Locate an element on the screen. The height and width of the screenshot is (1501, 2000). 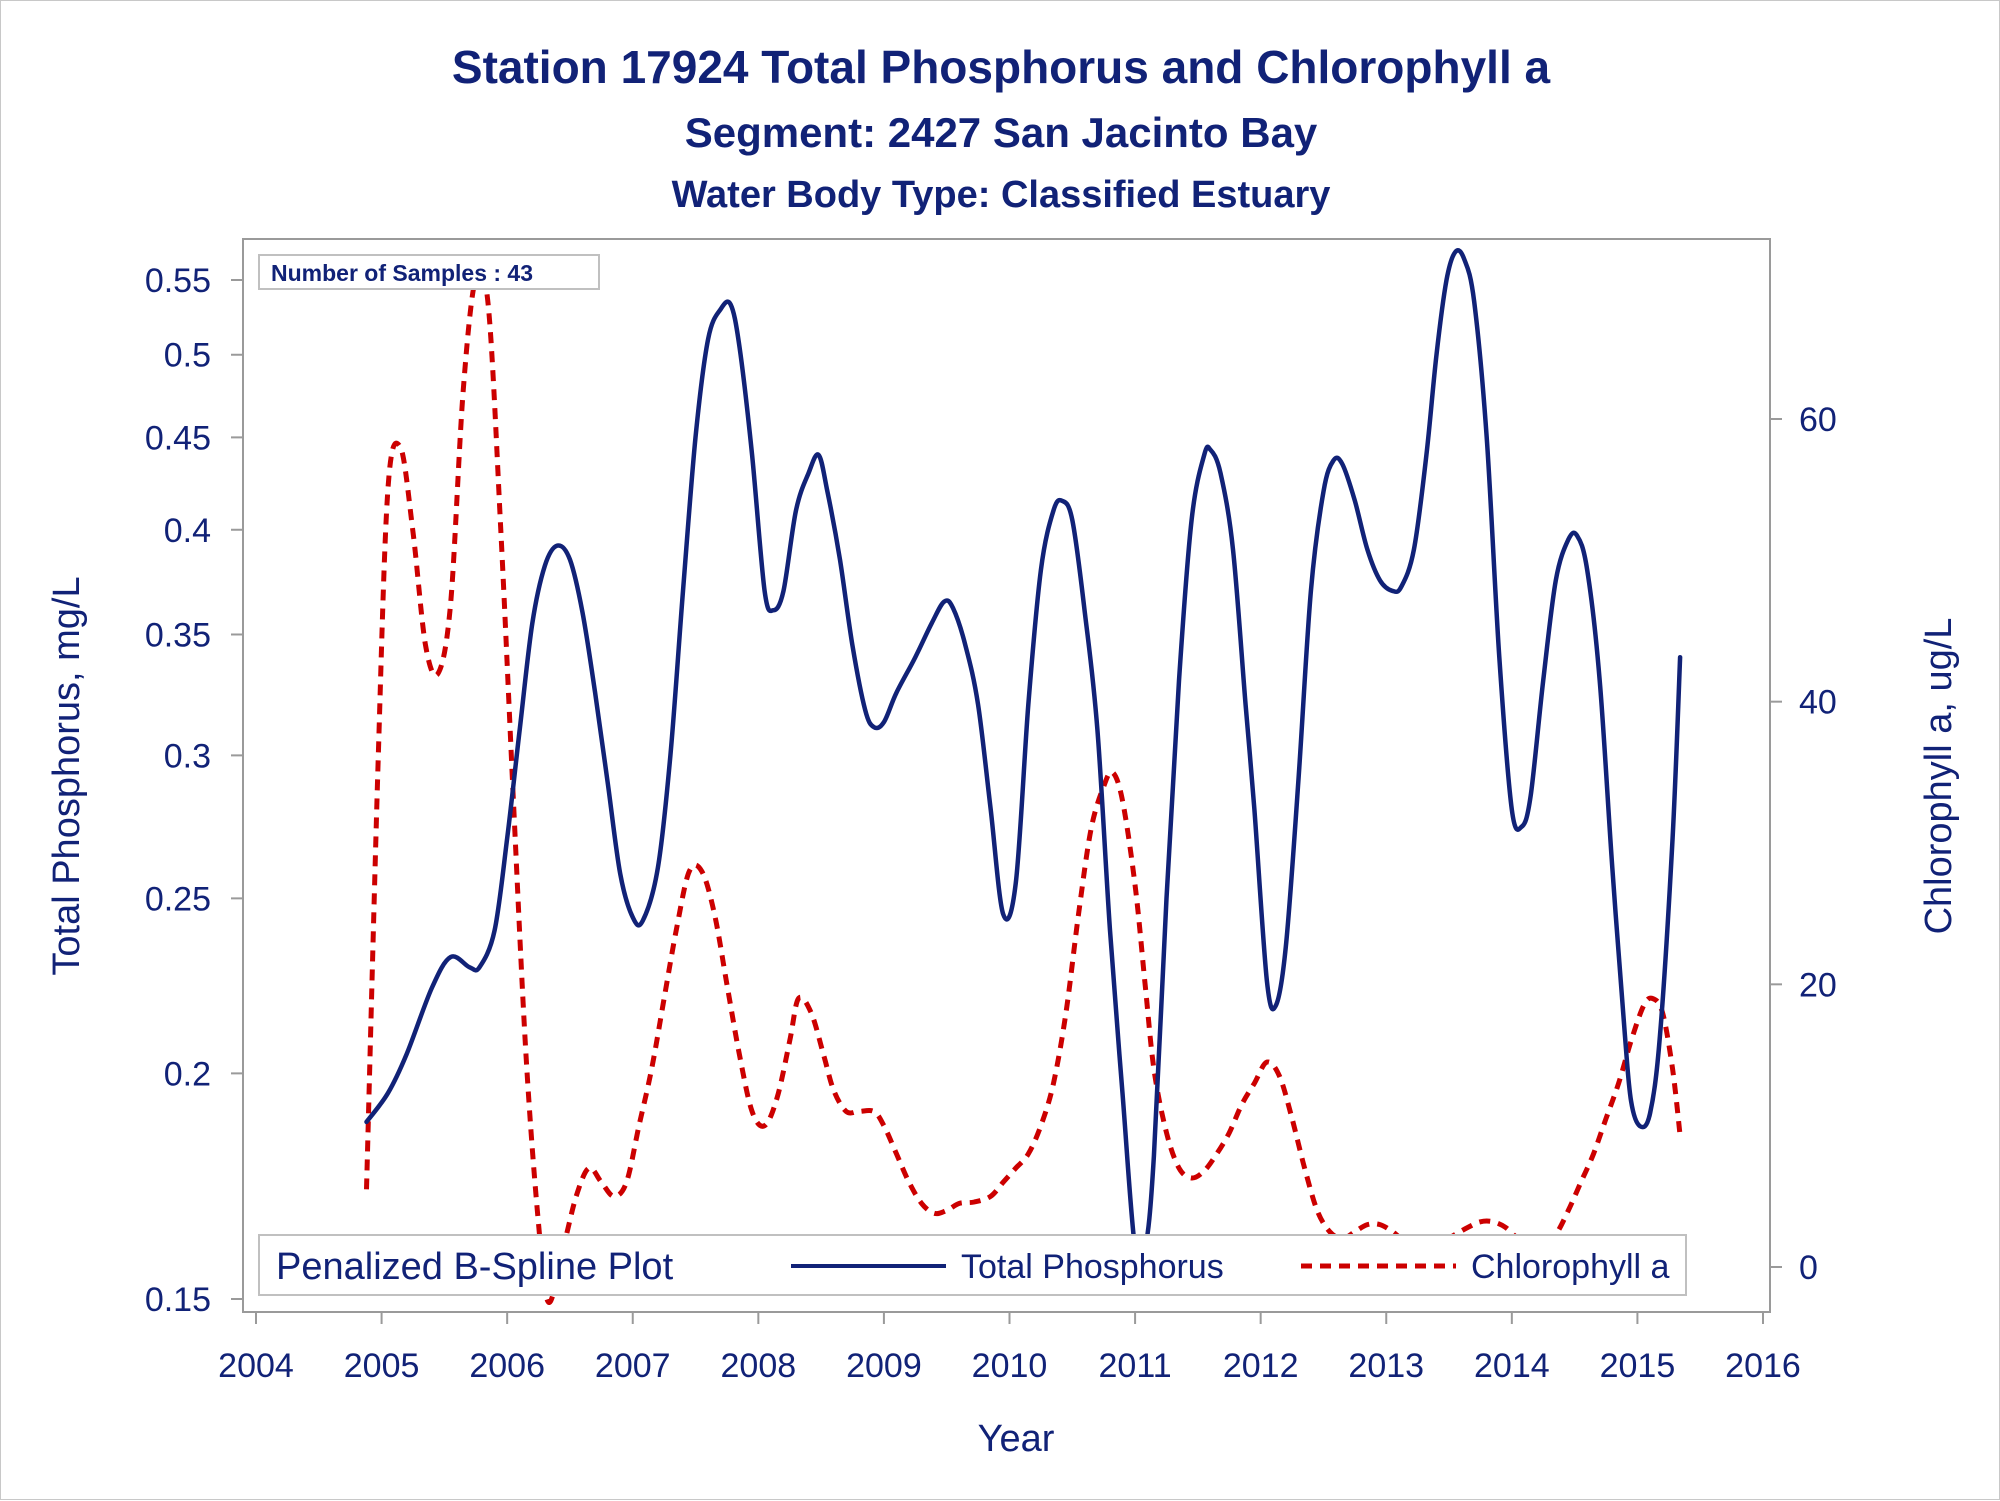
y-left-tick-label: 0.35 is located at coordinates (178, 635).